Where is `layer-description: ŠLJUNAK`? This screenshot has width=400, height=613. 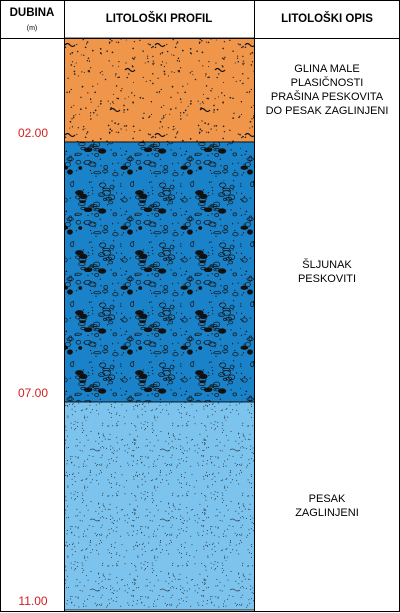 layer-description: ŠLJUNAK is located at coordinates (327, 264).